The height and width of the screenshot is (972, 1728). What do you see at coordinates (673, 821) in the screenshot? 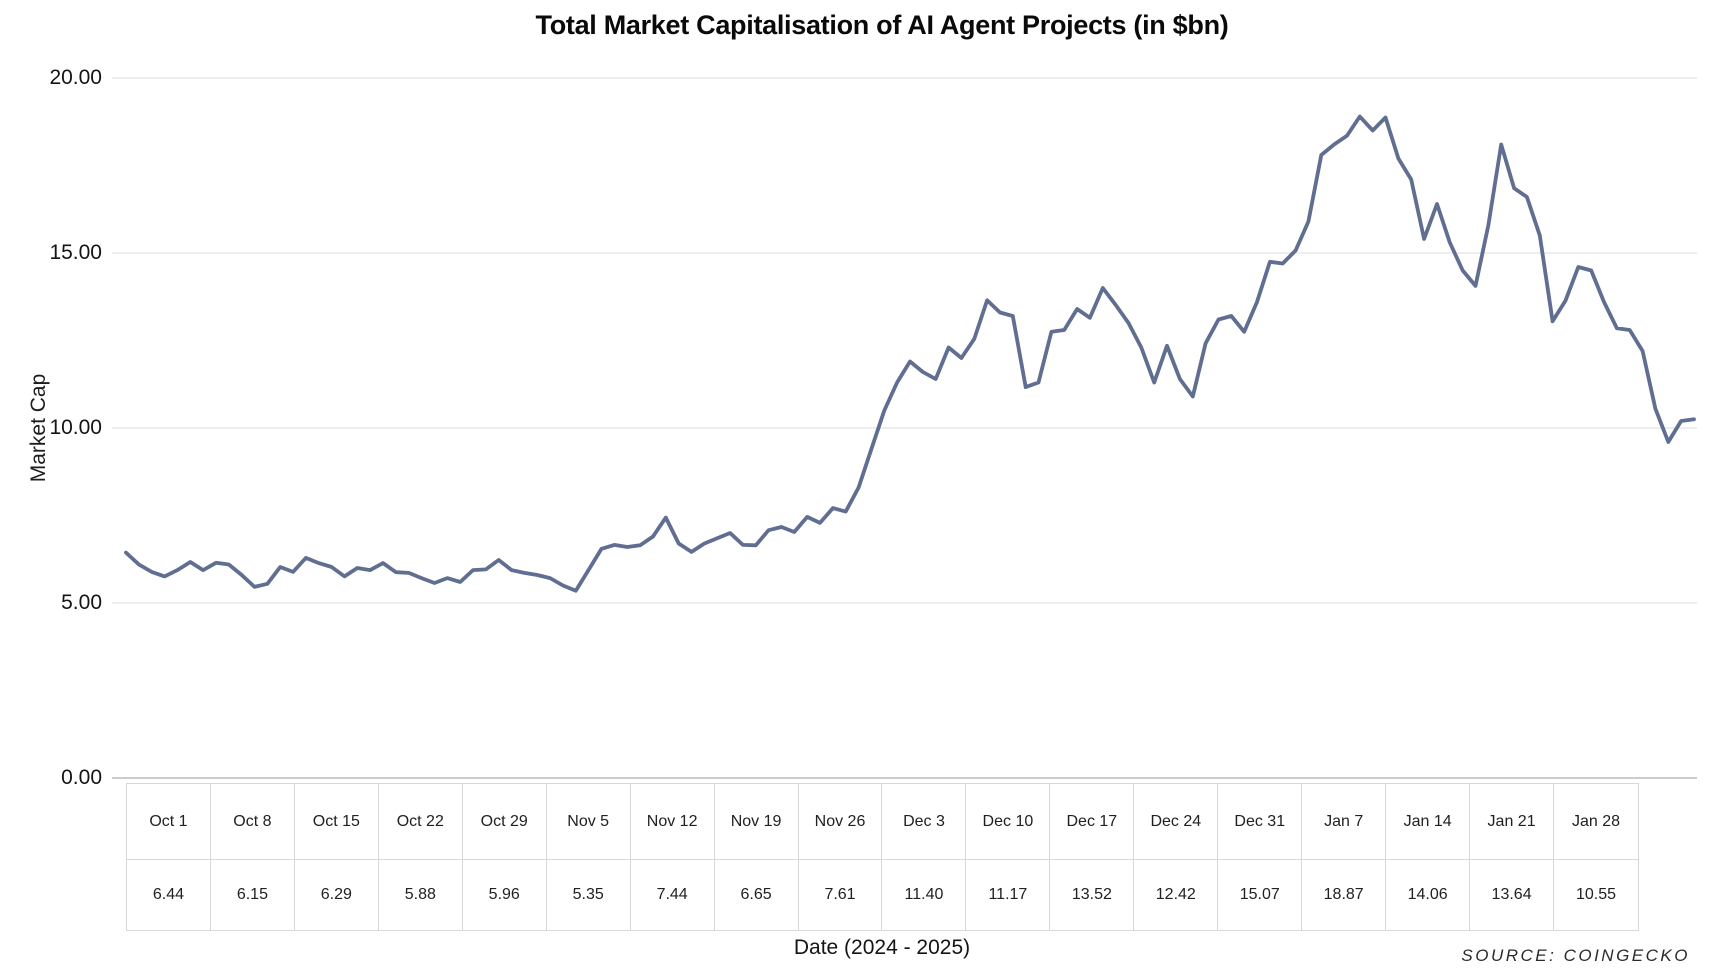
I see `table-date-cell: Nov 12` at bounding box center [673, 821].